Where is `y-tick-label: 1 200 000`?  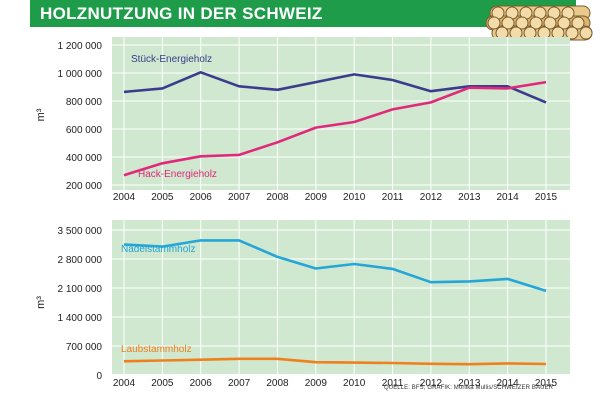 y-tick-label: 1 200 000 is located at coordinates (80, 46).